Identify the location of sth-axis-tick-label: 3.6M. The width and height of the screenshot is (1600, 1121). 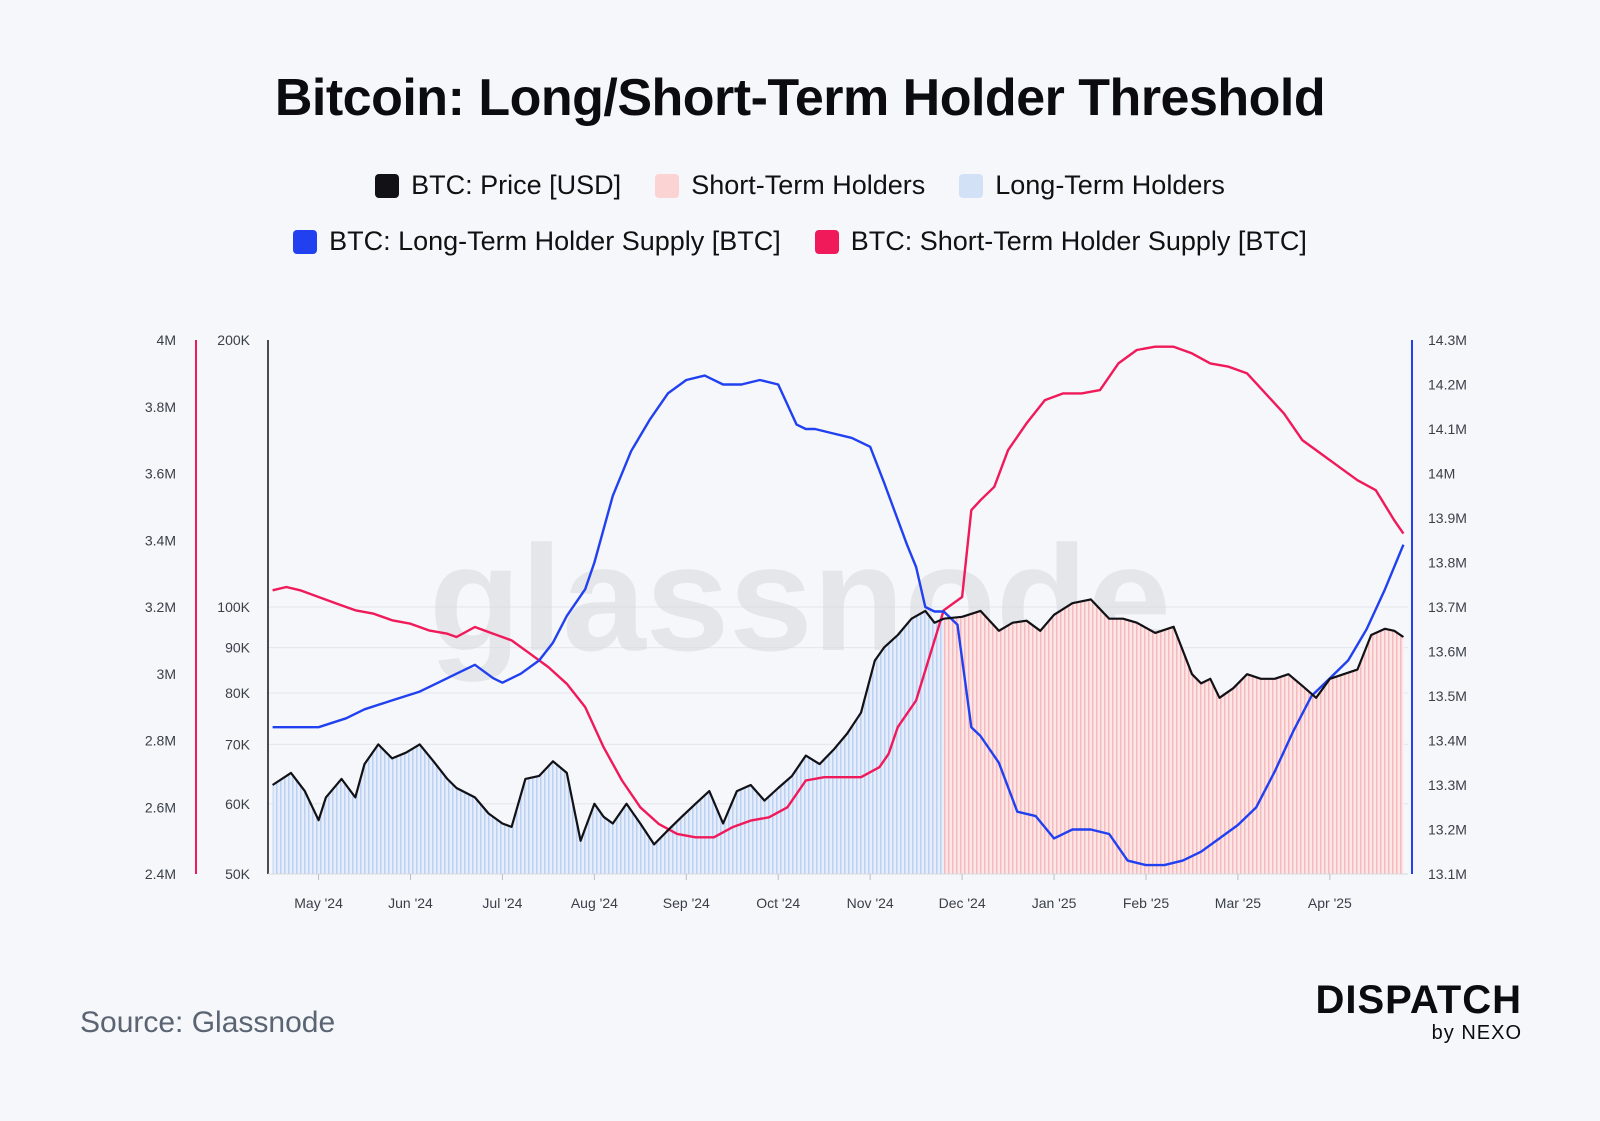
(160, 474).